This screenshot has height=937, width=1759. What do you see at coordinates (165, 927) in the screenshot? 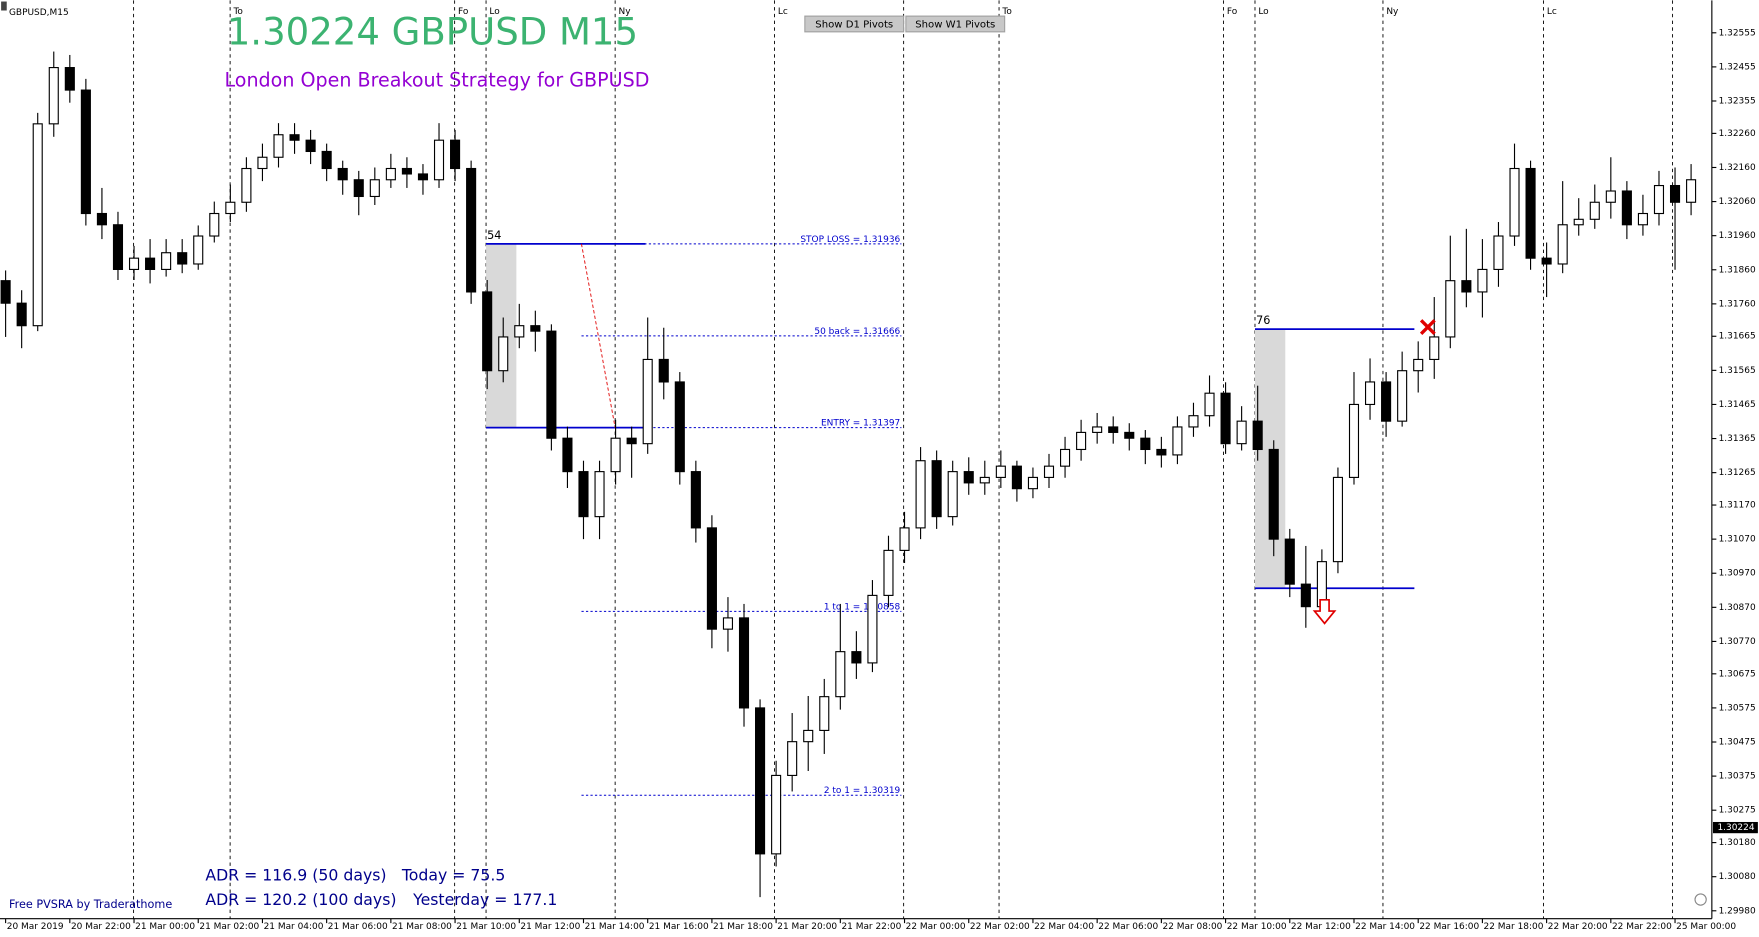
I see `x-tick-label: 21 Mar 00:00` at bounding box center [165, 927].